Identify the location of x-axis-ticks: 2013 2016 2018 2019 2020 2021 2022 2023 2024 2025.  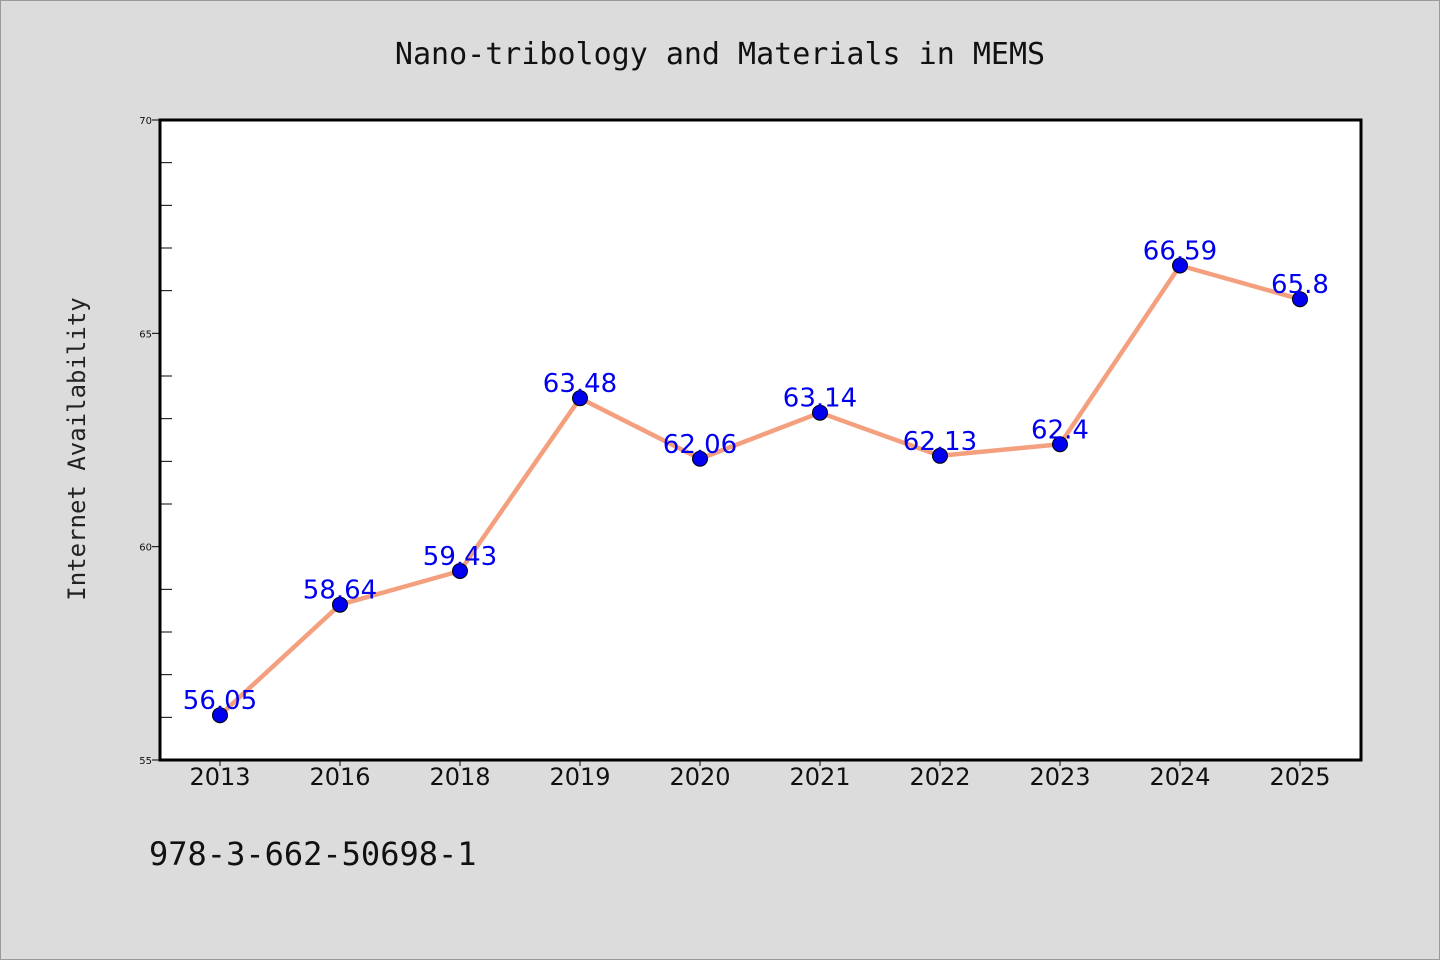
(760, 775).